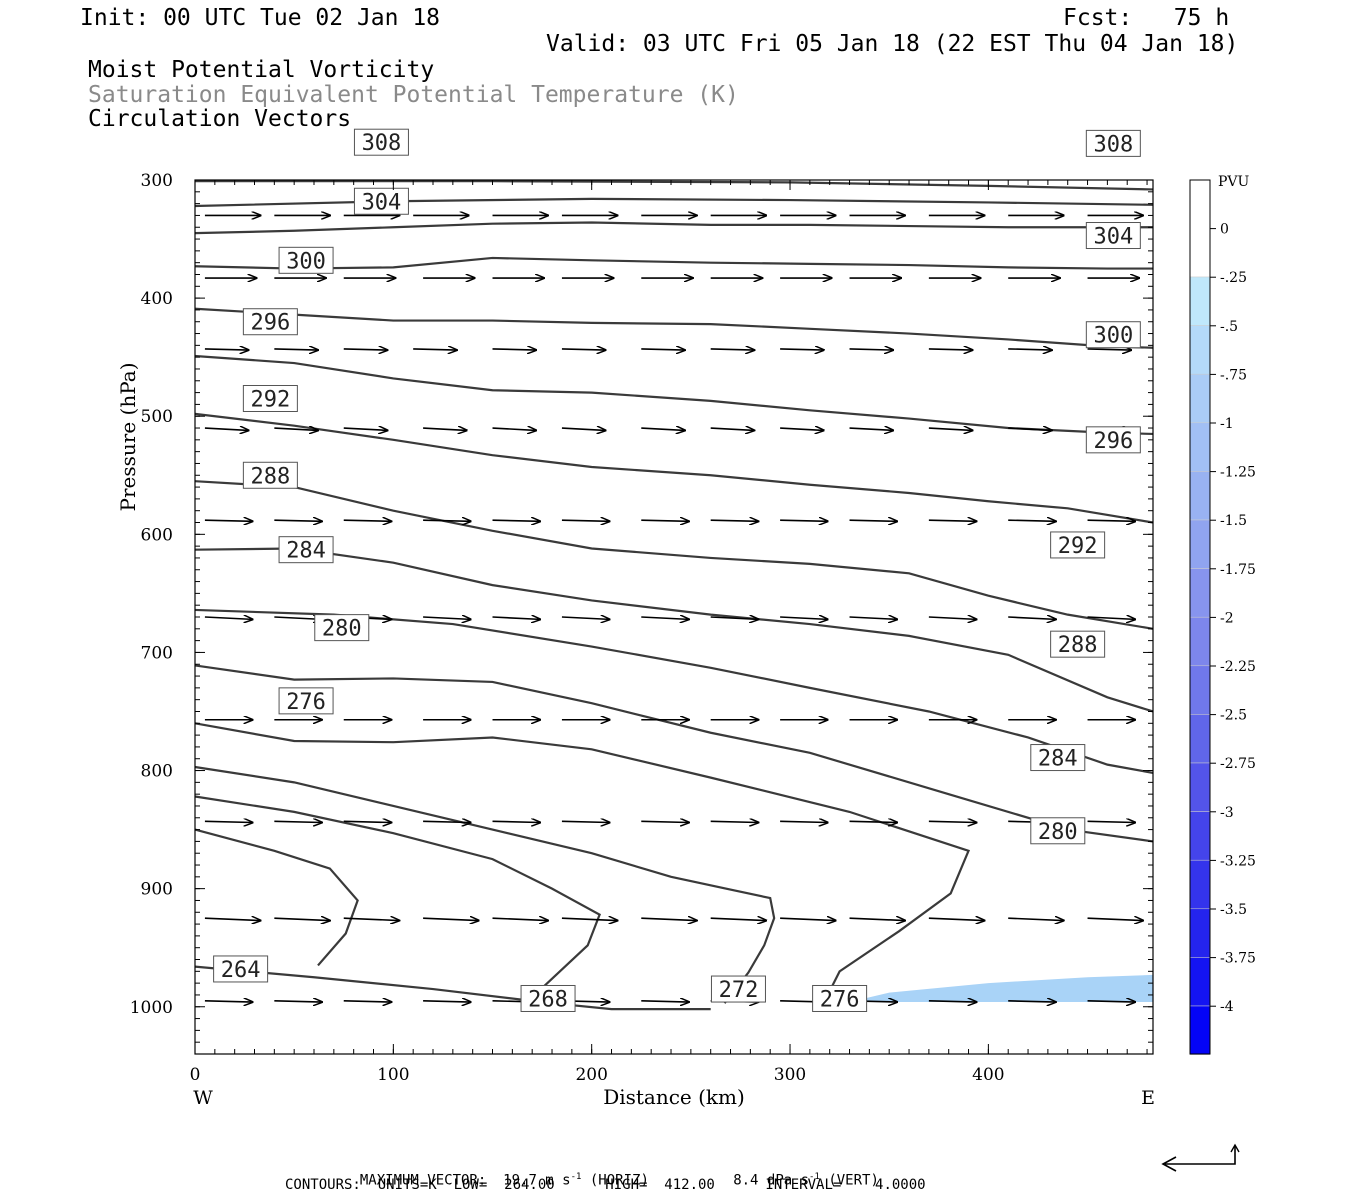 The width and height of the screenshot is (1350, 1200). Describe the element at coordinates (739, 990) in the screenshot. I see `contour-label: 272` at that location.